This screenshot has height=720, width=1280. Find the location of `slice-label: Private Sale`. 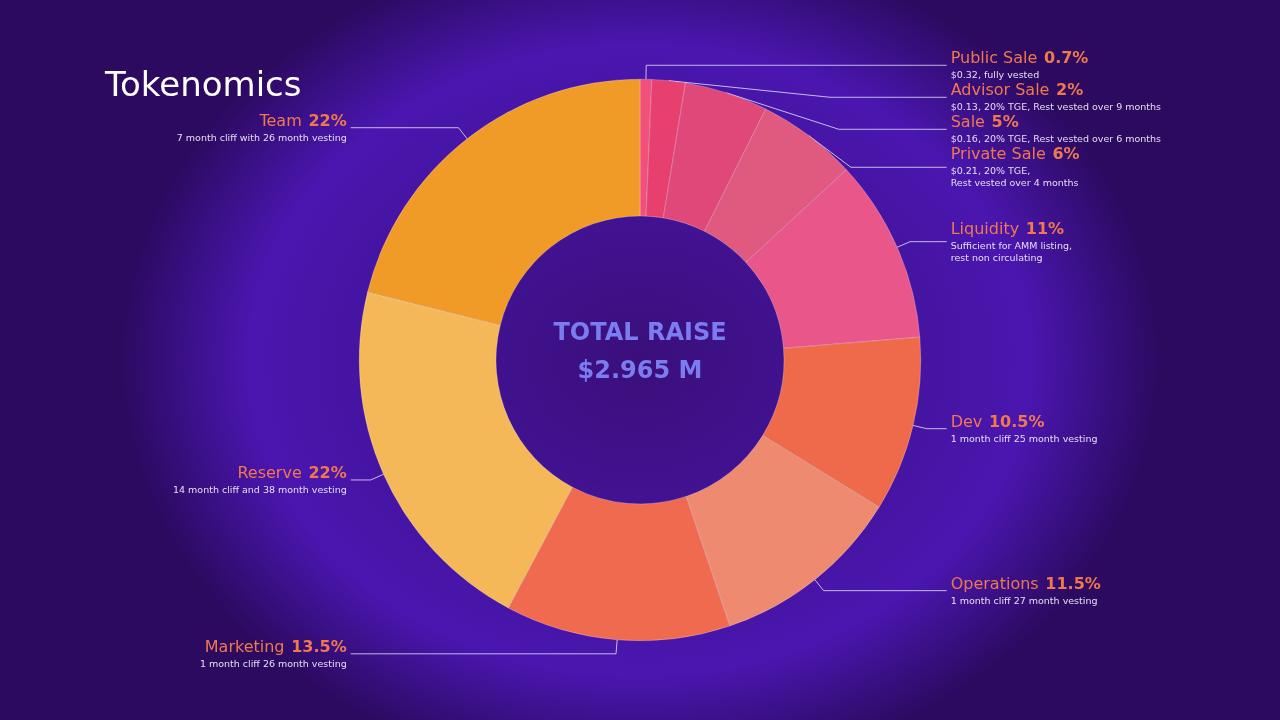

slice-label: Private Sale is located at coordinates (998, 154).